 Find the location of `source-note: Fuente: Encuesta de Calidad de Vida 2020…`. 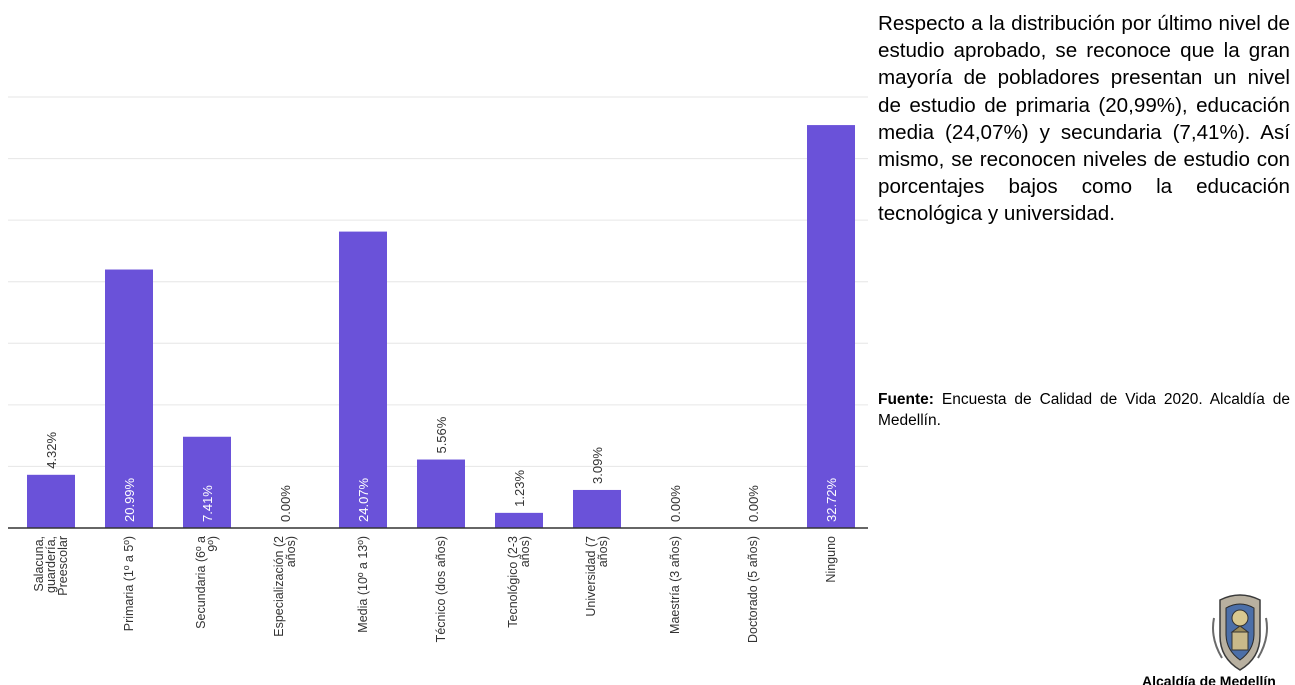

source-note: Fuente: Encuesta de Calidad de Vida 2020… is located at coordinates (1084, 410).